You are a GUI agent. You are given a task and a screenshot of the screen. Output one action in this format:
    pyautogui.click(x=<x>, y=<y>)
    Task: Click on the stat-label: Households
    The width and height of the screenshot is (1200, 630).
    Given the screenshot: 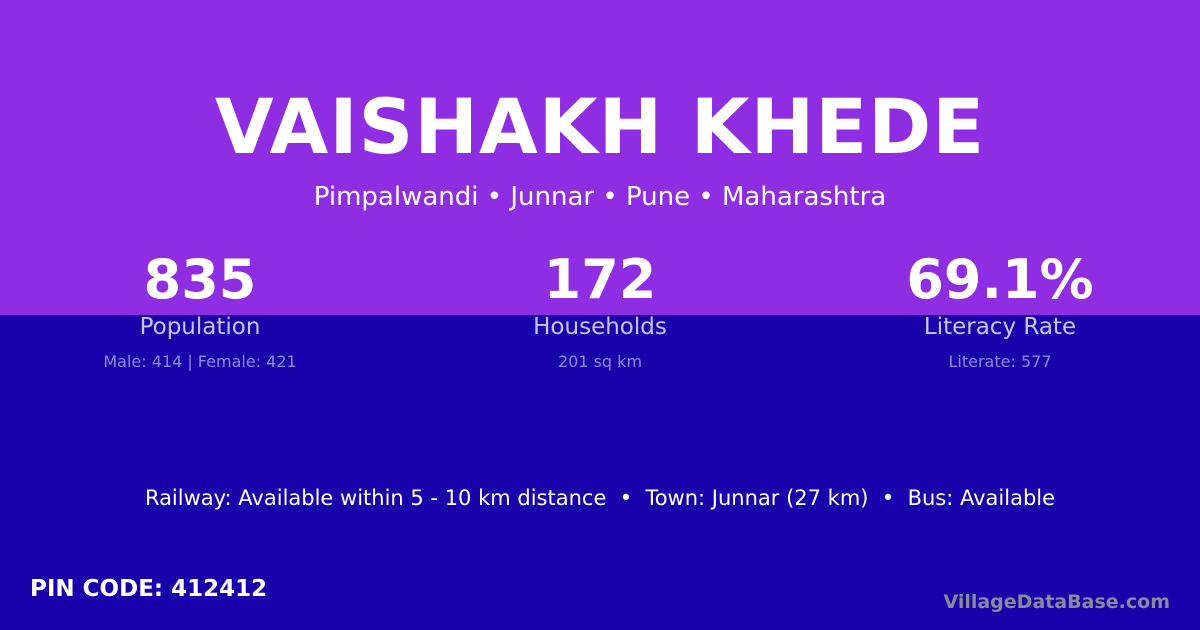 What is the action you would take?
    pyautogui.click(x=600, y=327)
    